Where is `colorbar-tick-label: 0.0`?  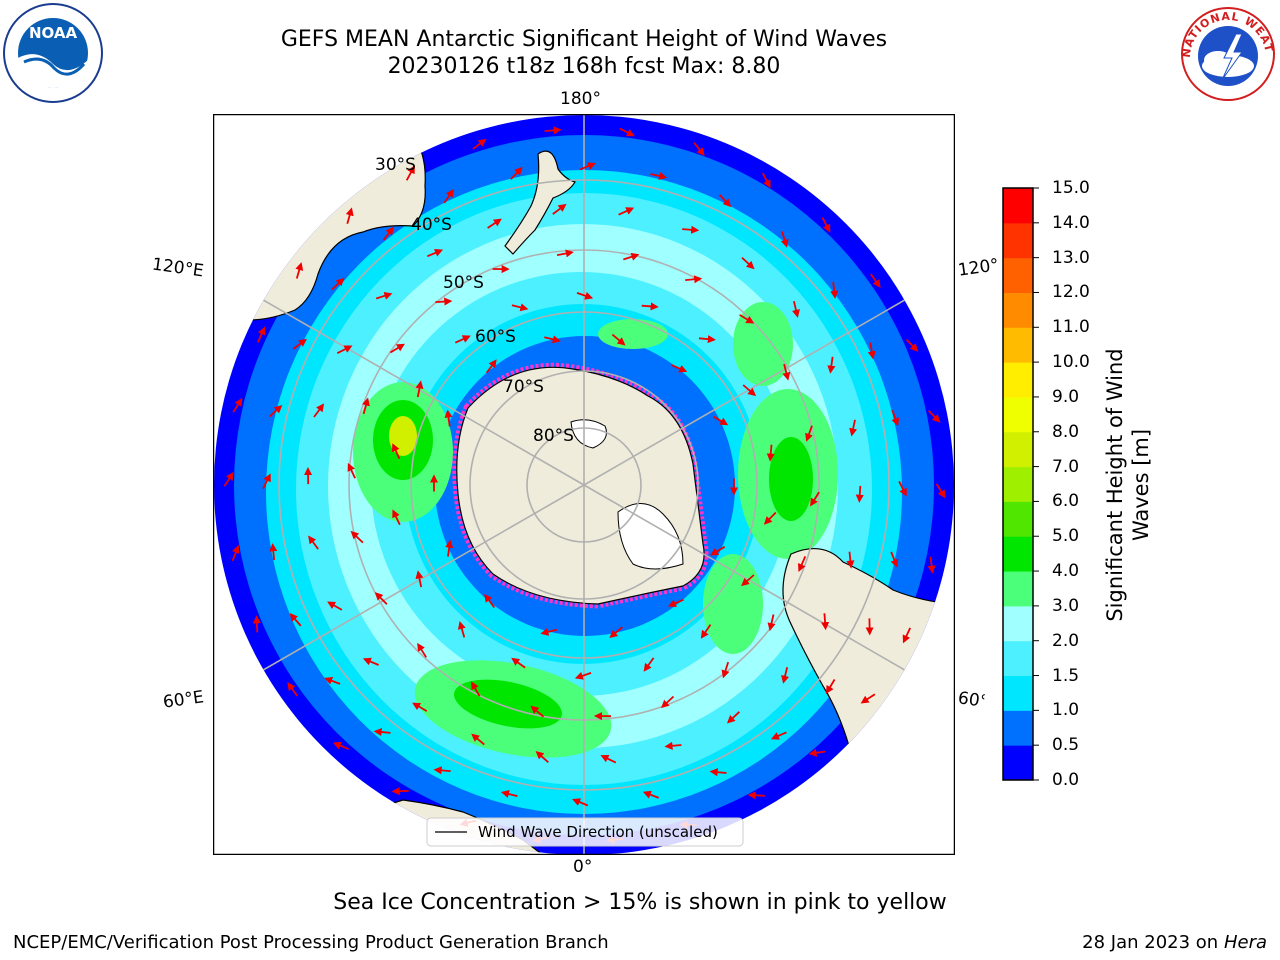 colorbar-tick-label: 0.0 is located at coordinates (1066, 780).